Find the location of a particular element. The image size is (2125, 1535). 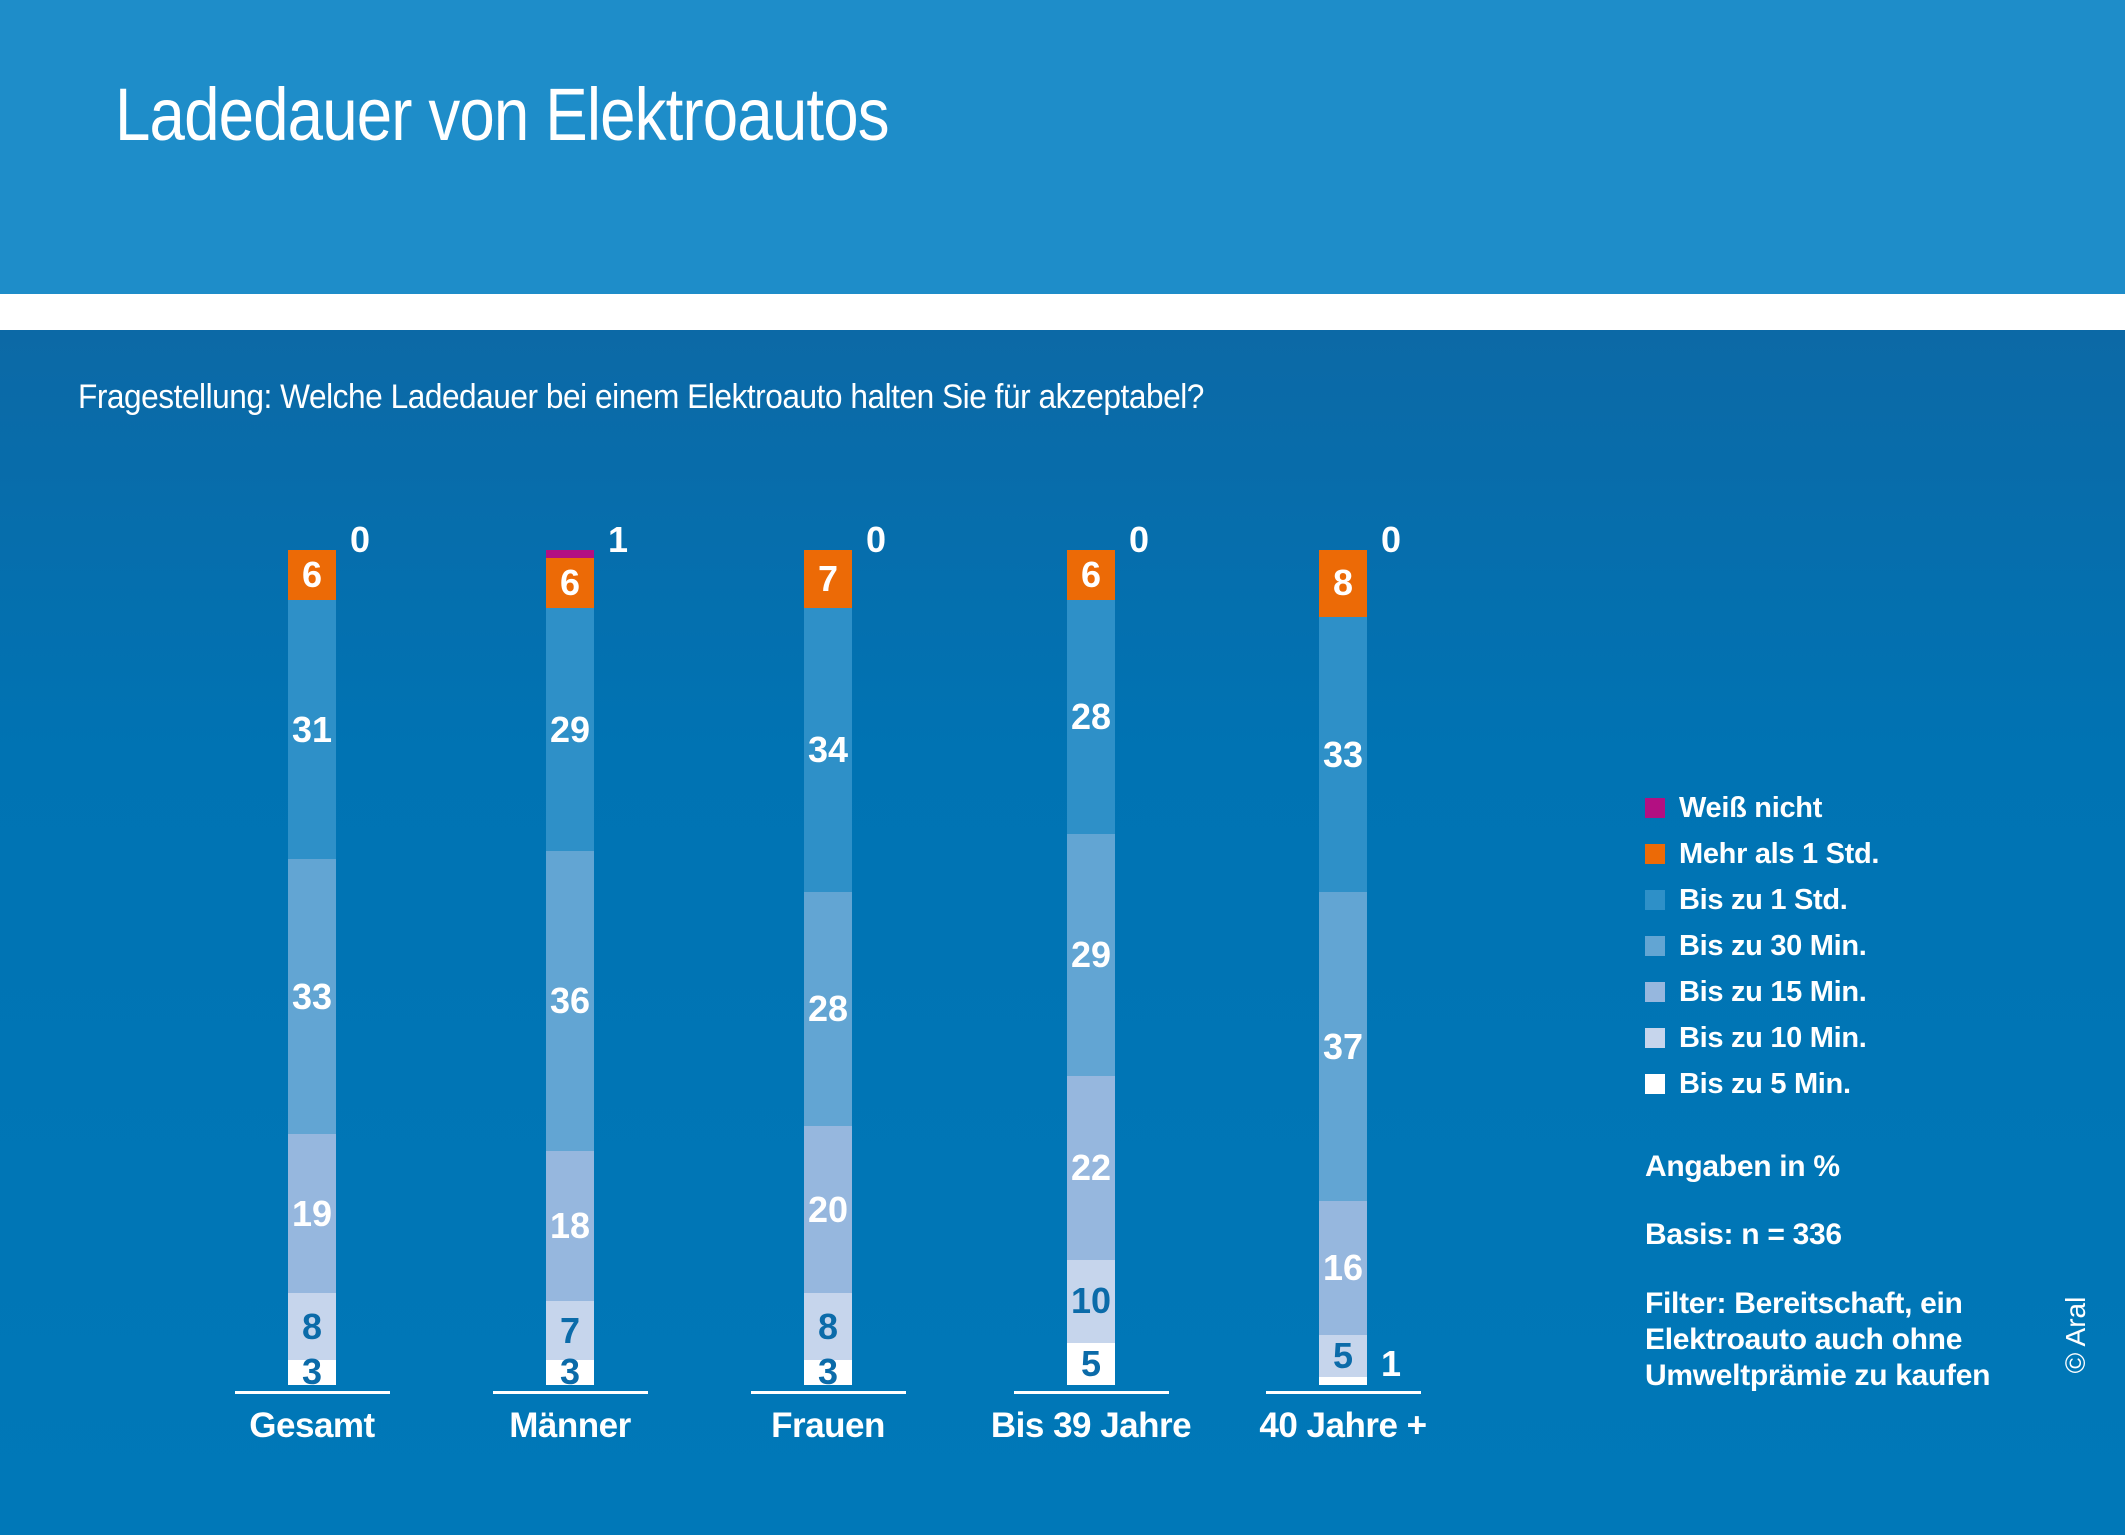

segment-value-label: 37 is located at coordinates (1343, 1046).